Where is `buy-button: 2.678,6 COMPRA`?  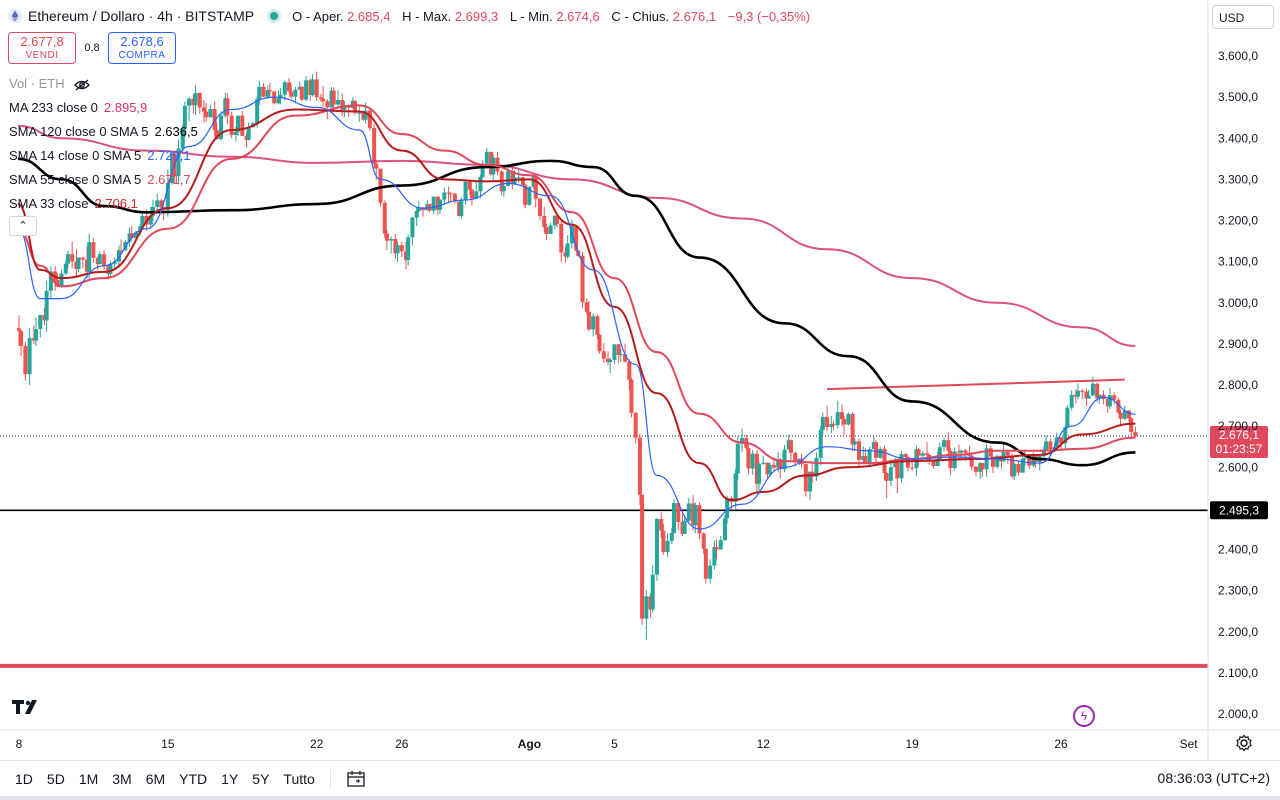
buy-button: 2.678,6 COMPRA is located at coordinates (142, 48).